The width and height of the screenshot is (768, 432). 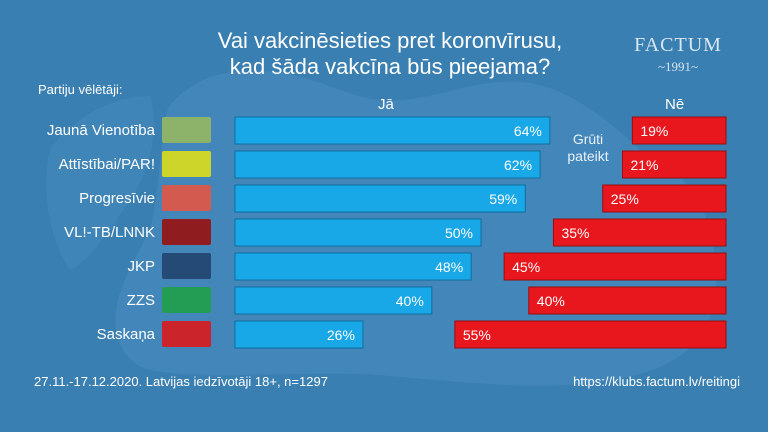 I want to click on party-label: ZZS, so click(x=140, y=300).